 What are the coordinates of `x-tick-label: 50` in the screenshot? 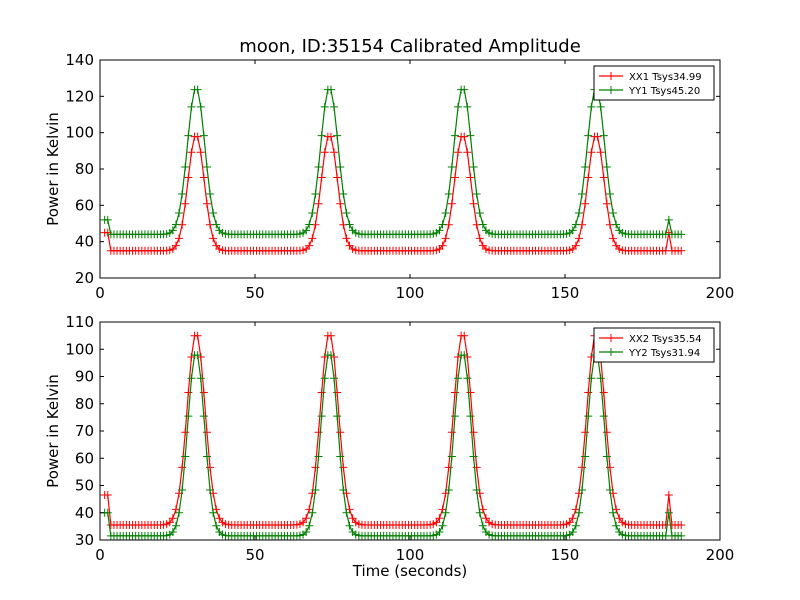 It's located at (254, 555).